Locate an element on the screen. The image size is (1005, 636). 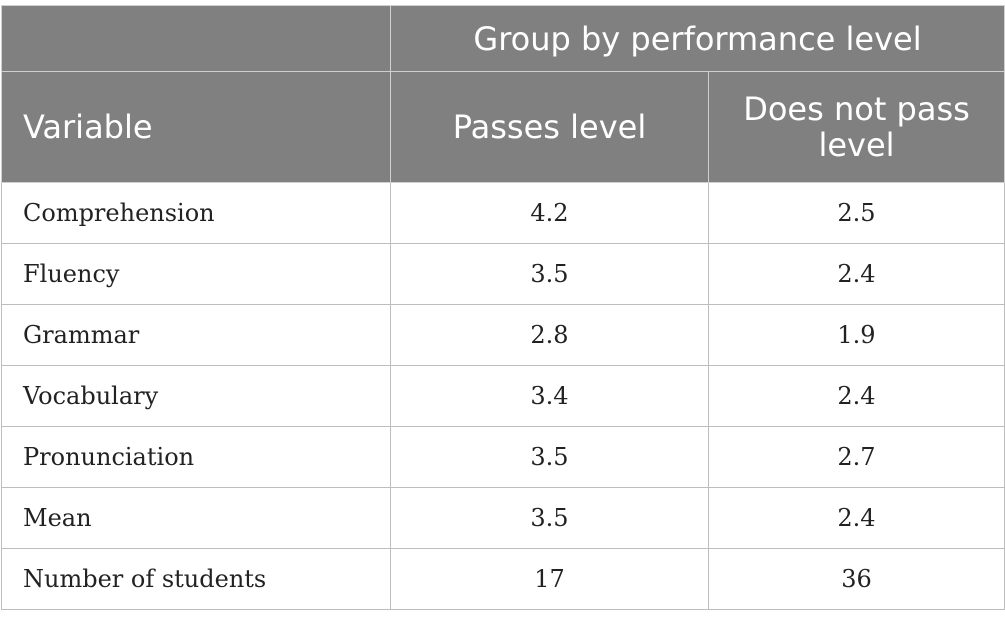
passes-value: 3.4 is located at coordinates (549, 396).